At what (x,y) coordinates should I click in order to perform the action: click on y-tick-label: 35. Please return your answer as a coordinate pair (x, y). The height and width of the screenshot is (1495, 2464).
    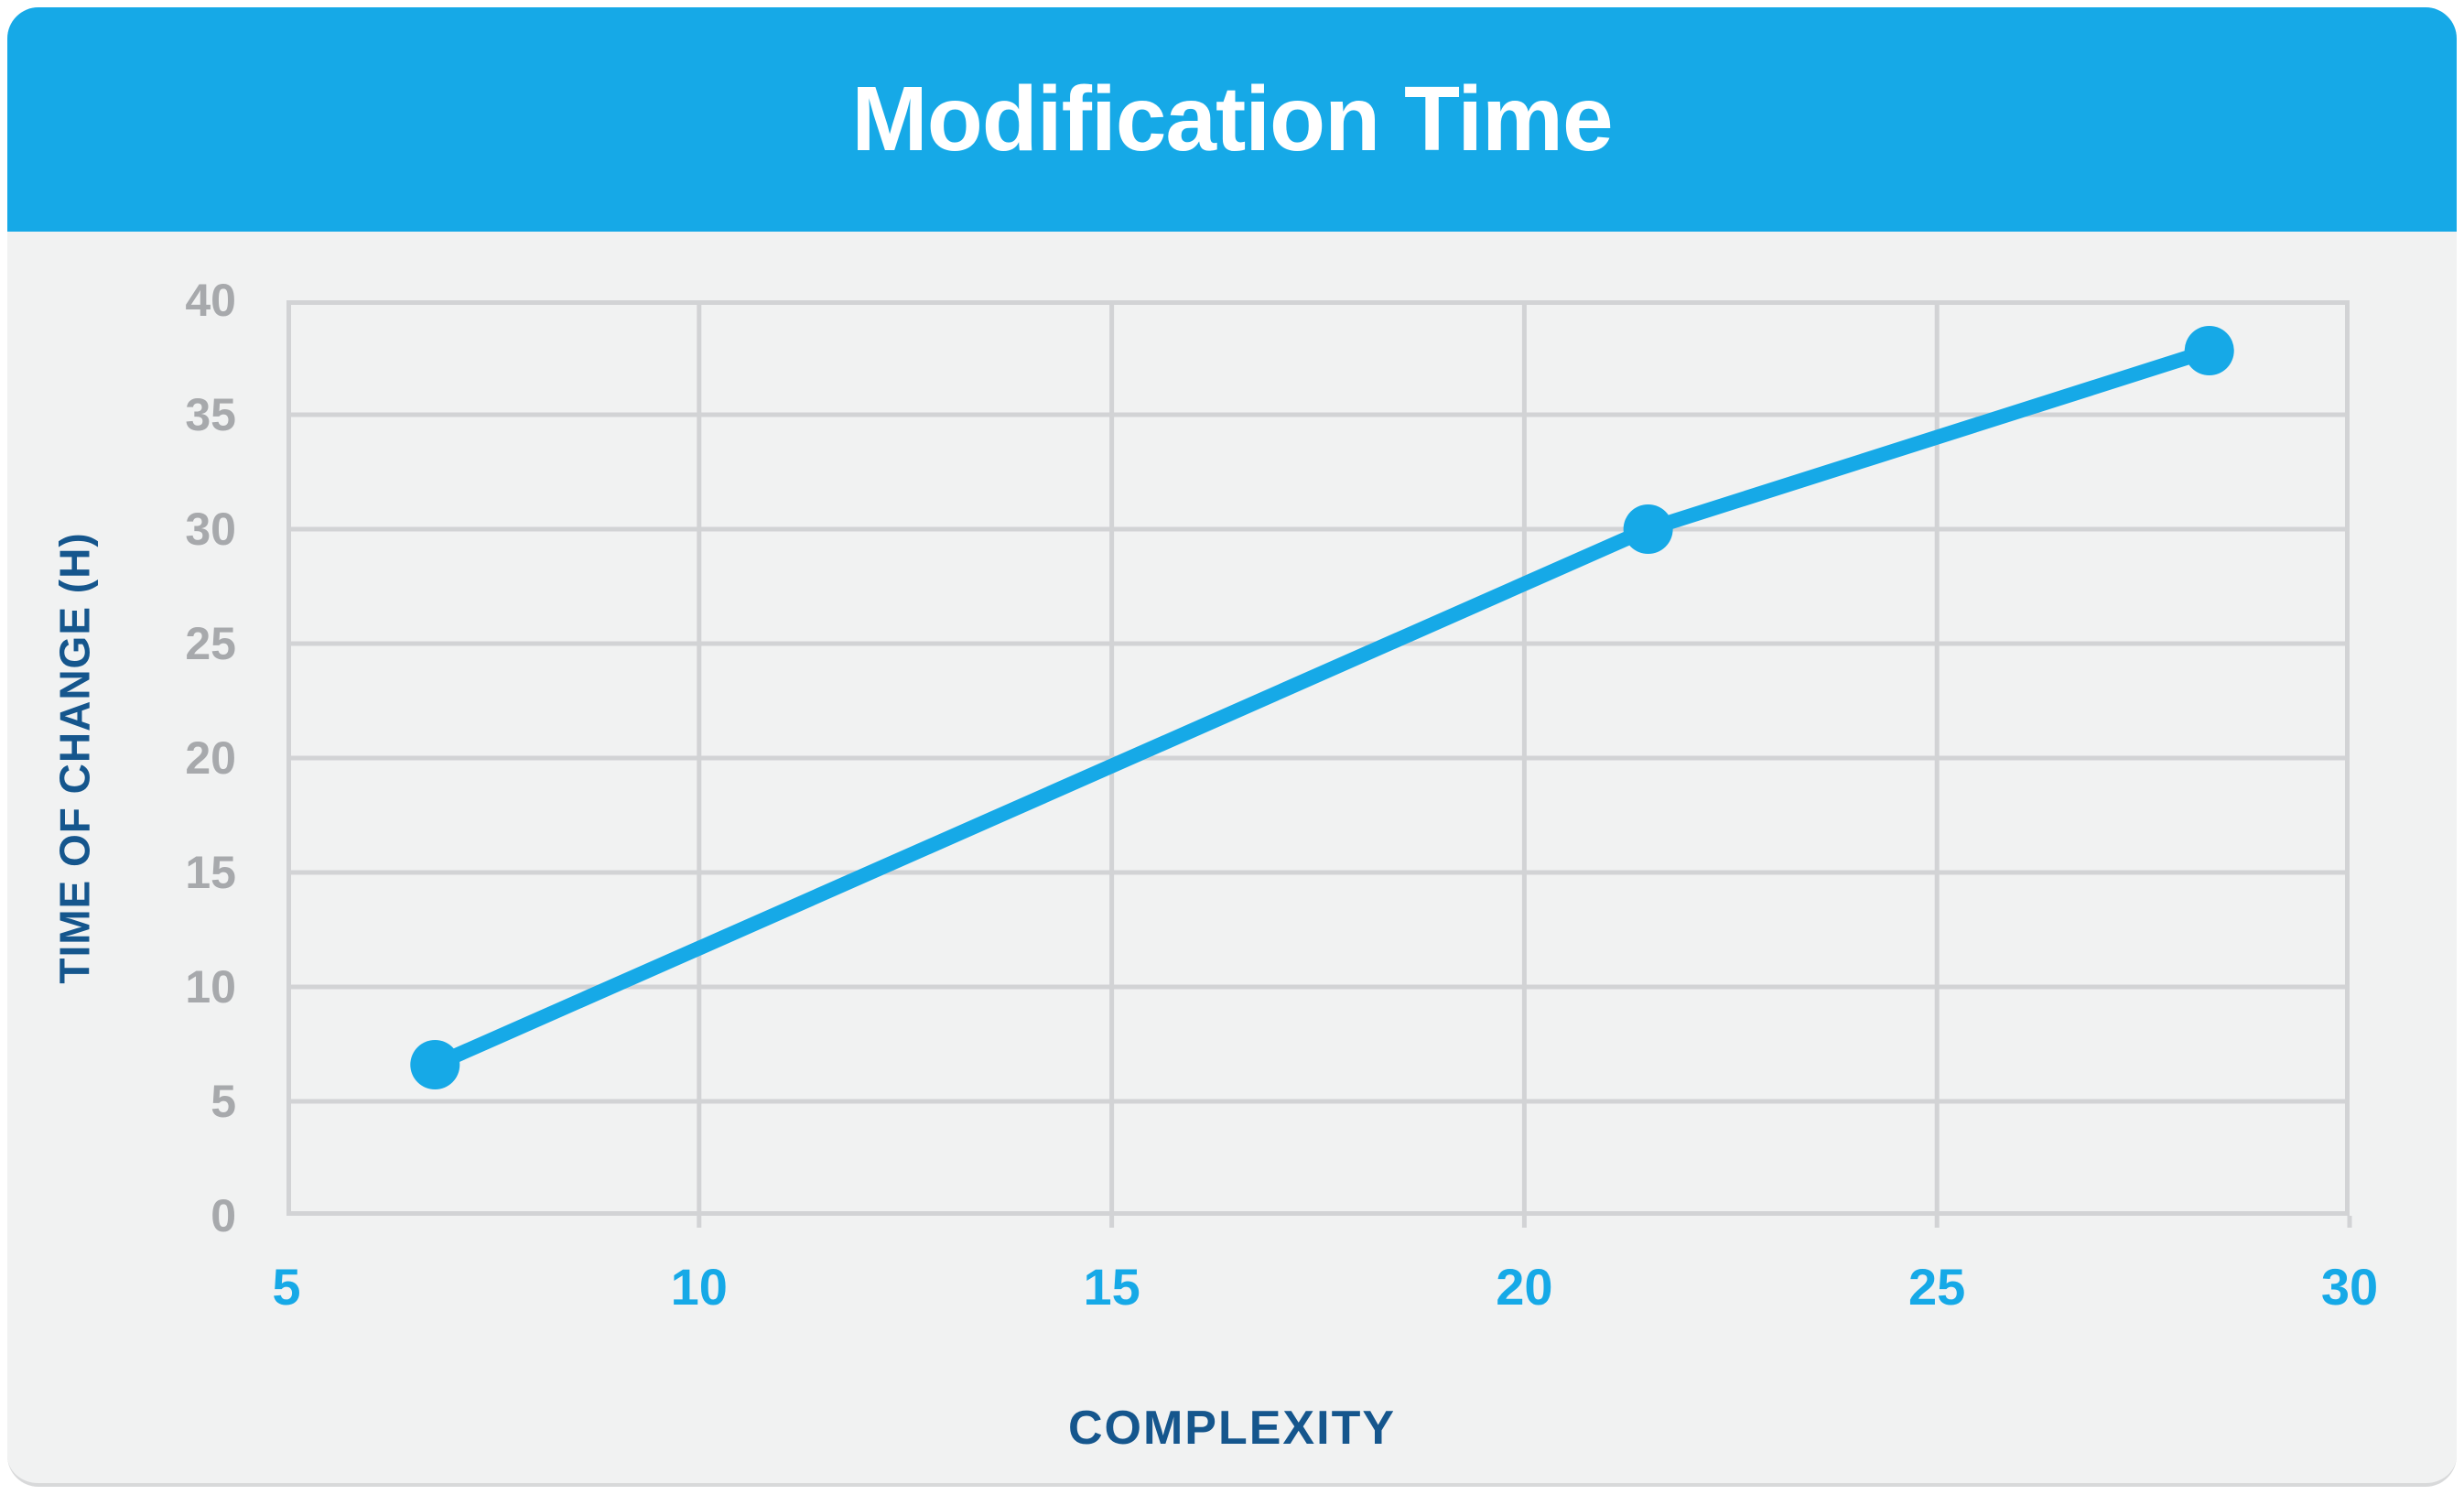
    Looking at the image, I should click on (210, 414).